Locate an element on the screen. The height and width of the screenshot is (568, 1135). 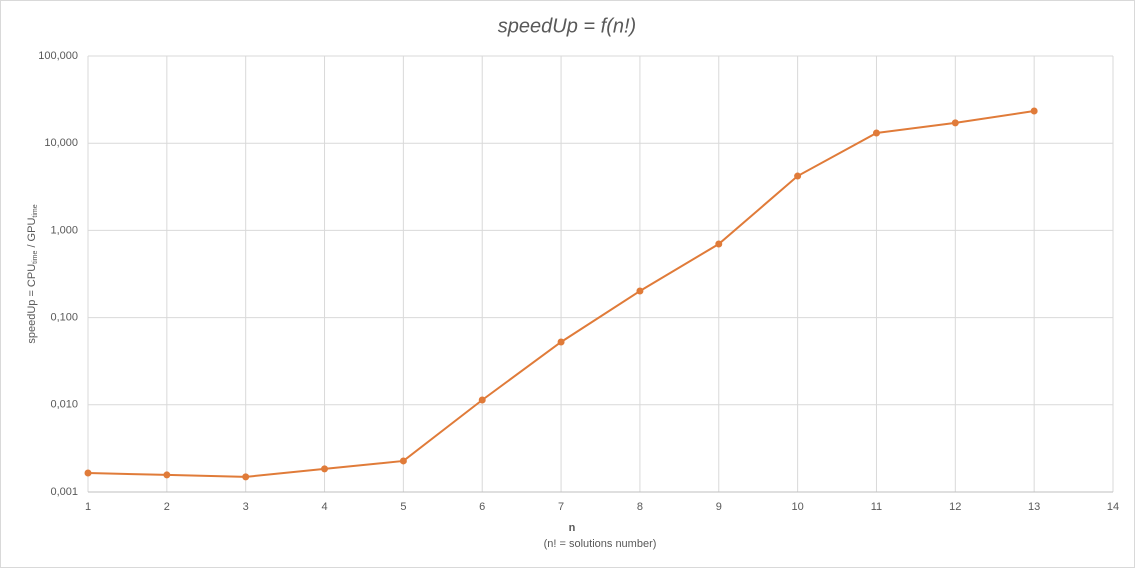
y-tick-label: 1,000 is located at coordinates (64, 230).